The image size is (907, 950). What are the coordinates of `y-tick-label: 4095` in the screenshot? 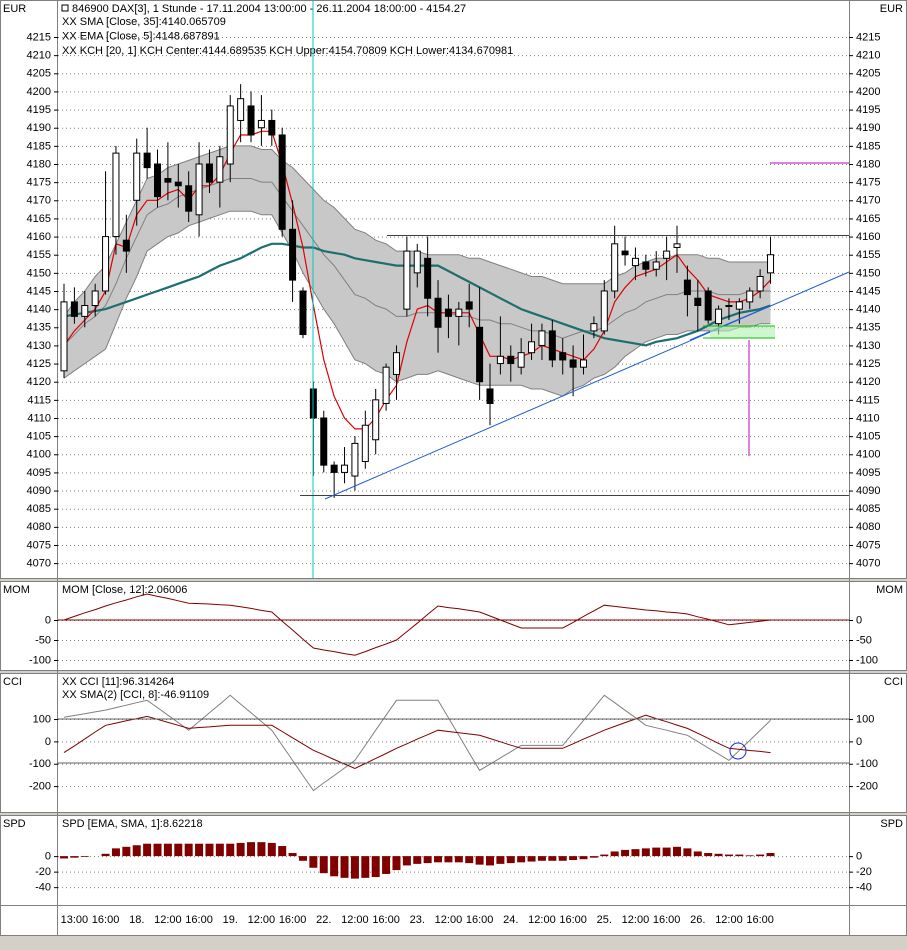 It's located at (868, 473).